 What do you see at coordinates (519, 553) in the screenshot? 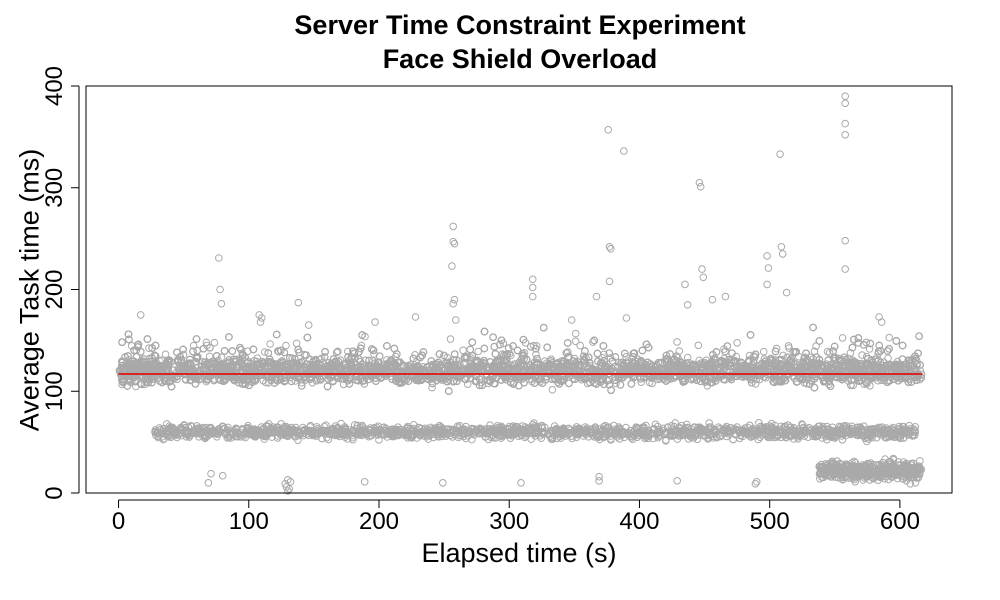
I see `x-axis-title: Elapsed time (s)` at bounding box center [519, 553].